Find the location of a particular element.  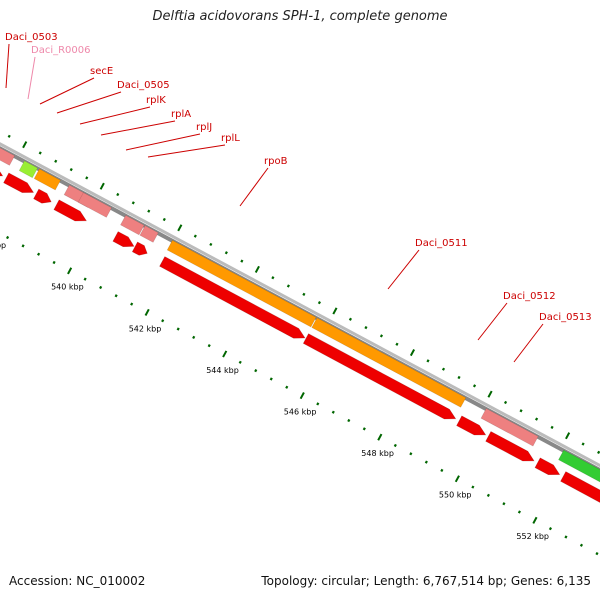

gene-label-rpla: rplA is located at coordinates (181, 114).